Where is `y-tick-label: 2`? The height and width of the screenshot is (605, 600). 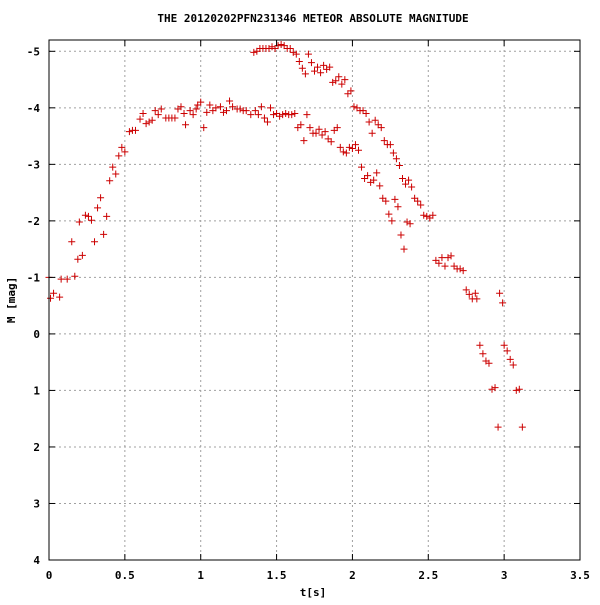
y-tick-label: 2 is located at coordinates (36, 447).